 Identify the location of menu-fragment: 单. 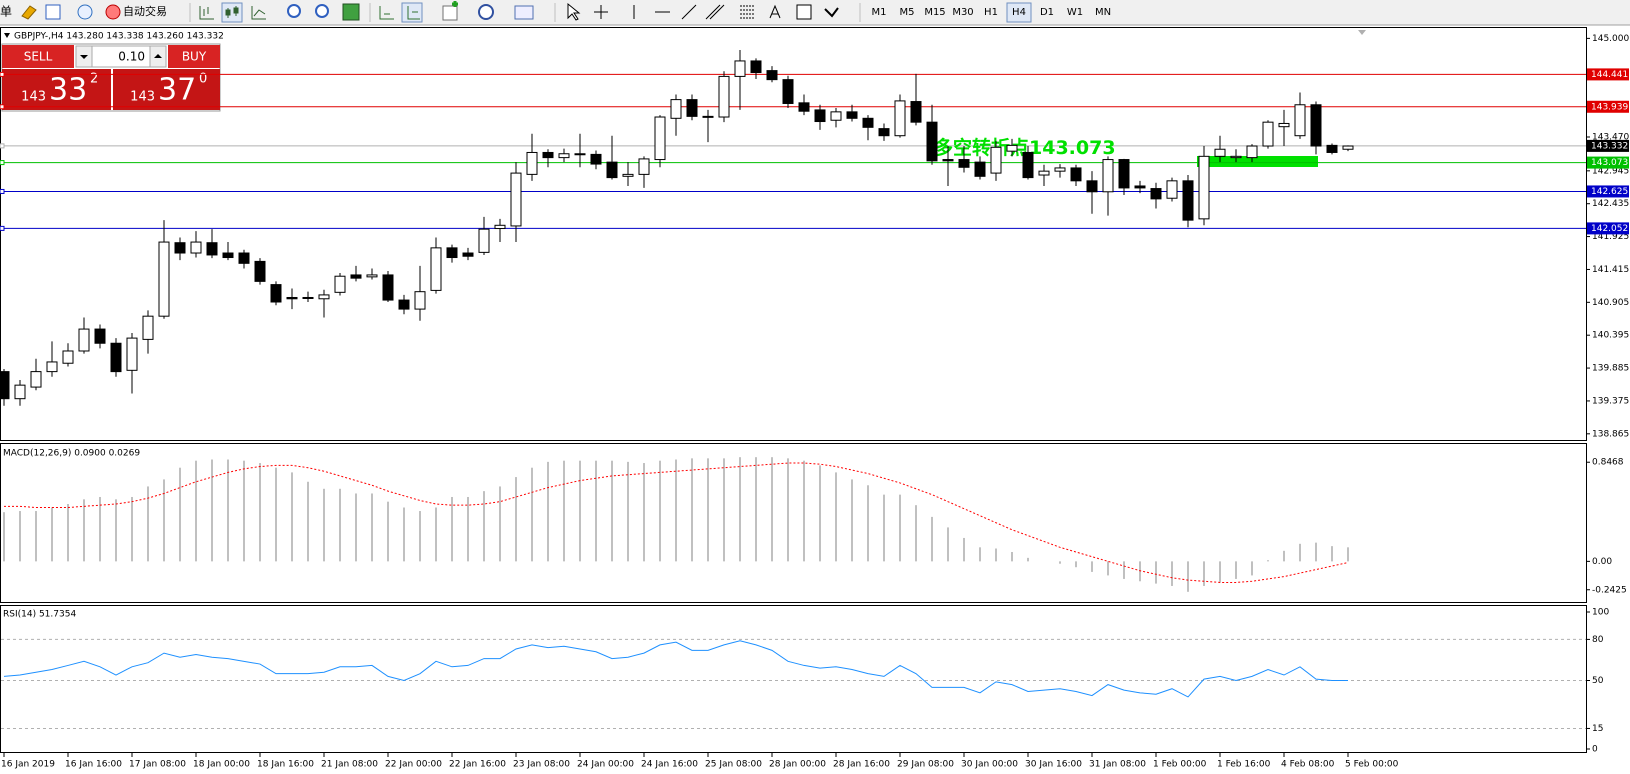
(6, 12).